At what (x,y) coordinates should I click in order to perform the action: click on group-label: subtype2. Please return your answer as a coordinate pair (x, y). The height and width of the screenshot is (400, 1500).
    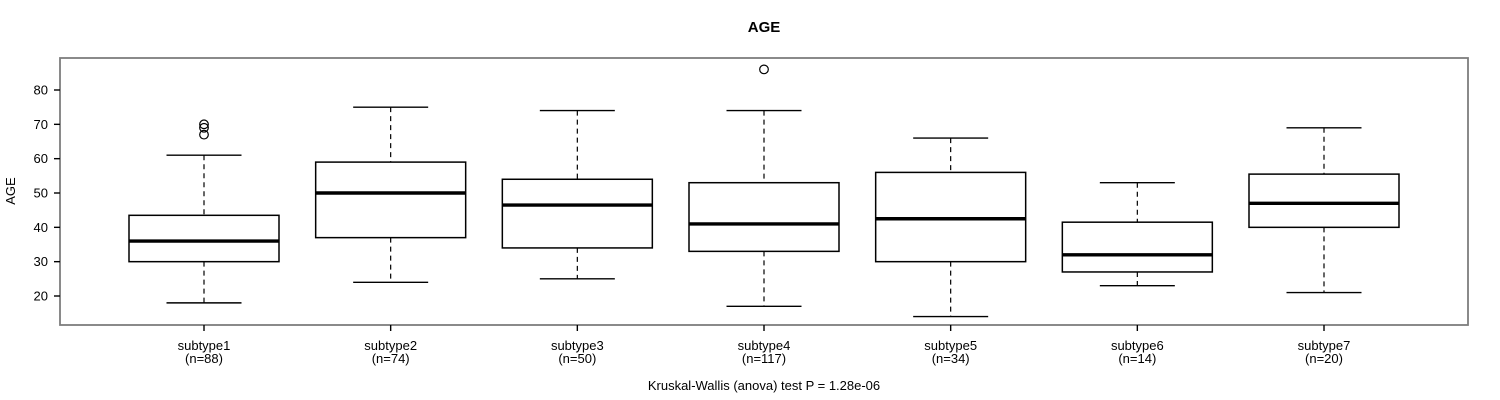
    Looking at the image, I should click on (390, 345).